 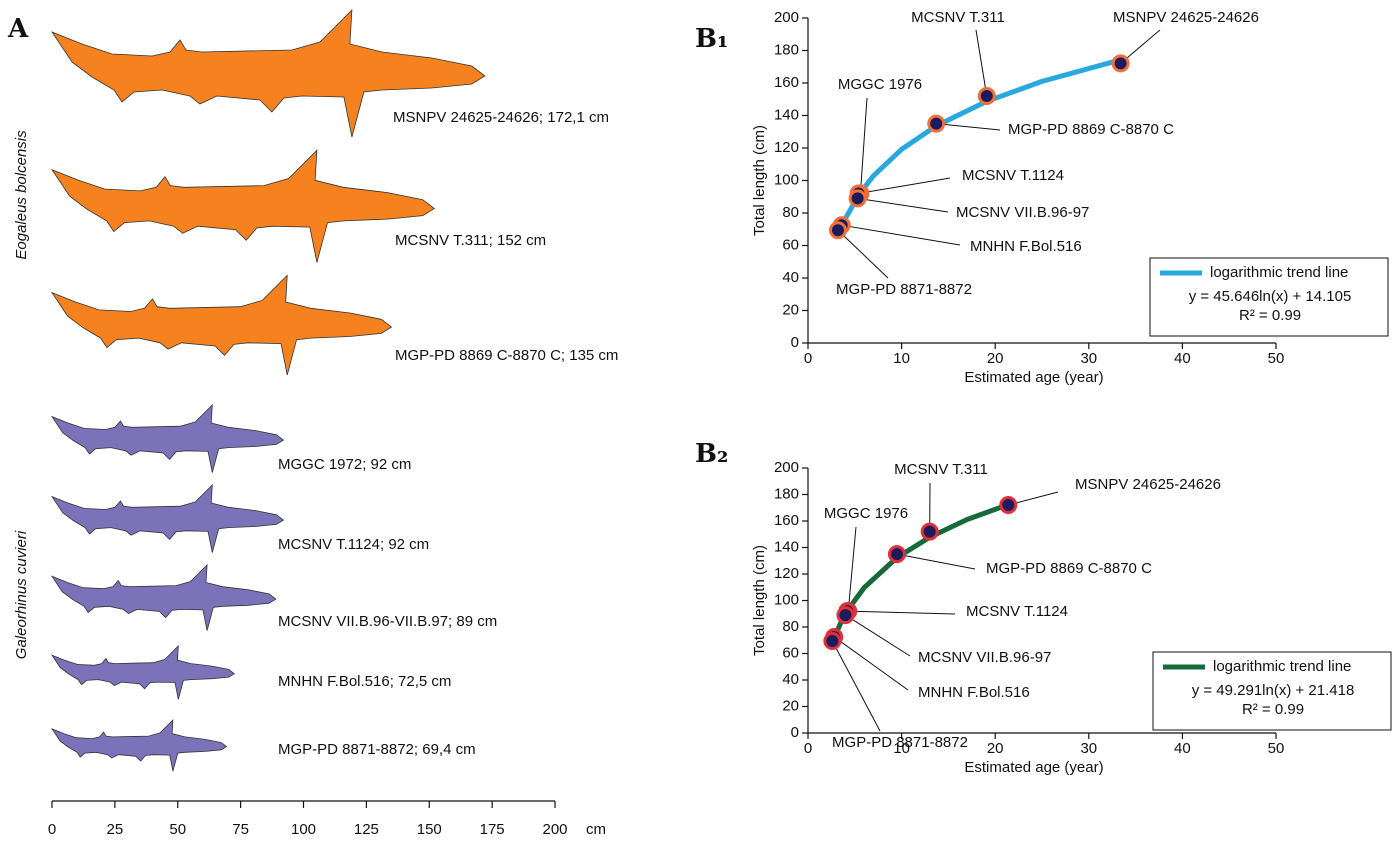 What do you see at coordinates (554, 829) in the screenshot?
I see `x-tick-label: 200` at bounding box center [554, 829].